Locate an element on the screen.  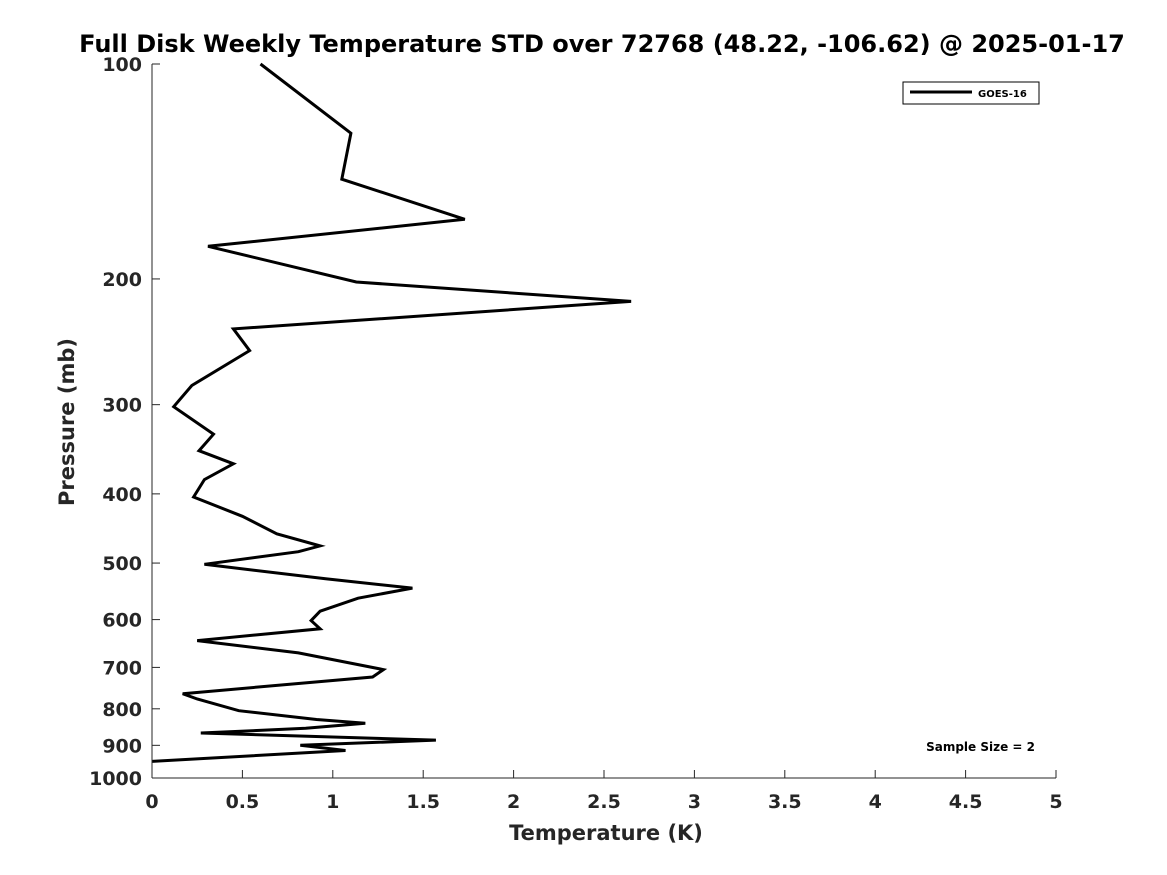
y-axis-label: Pressure (mb) is located at coordinates (67, 422).